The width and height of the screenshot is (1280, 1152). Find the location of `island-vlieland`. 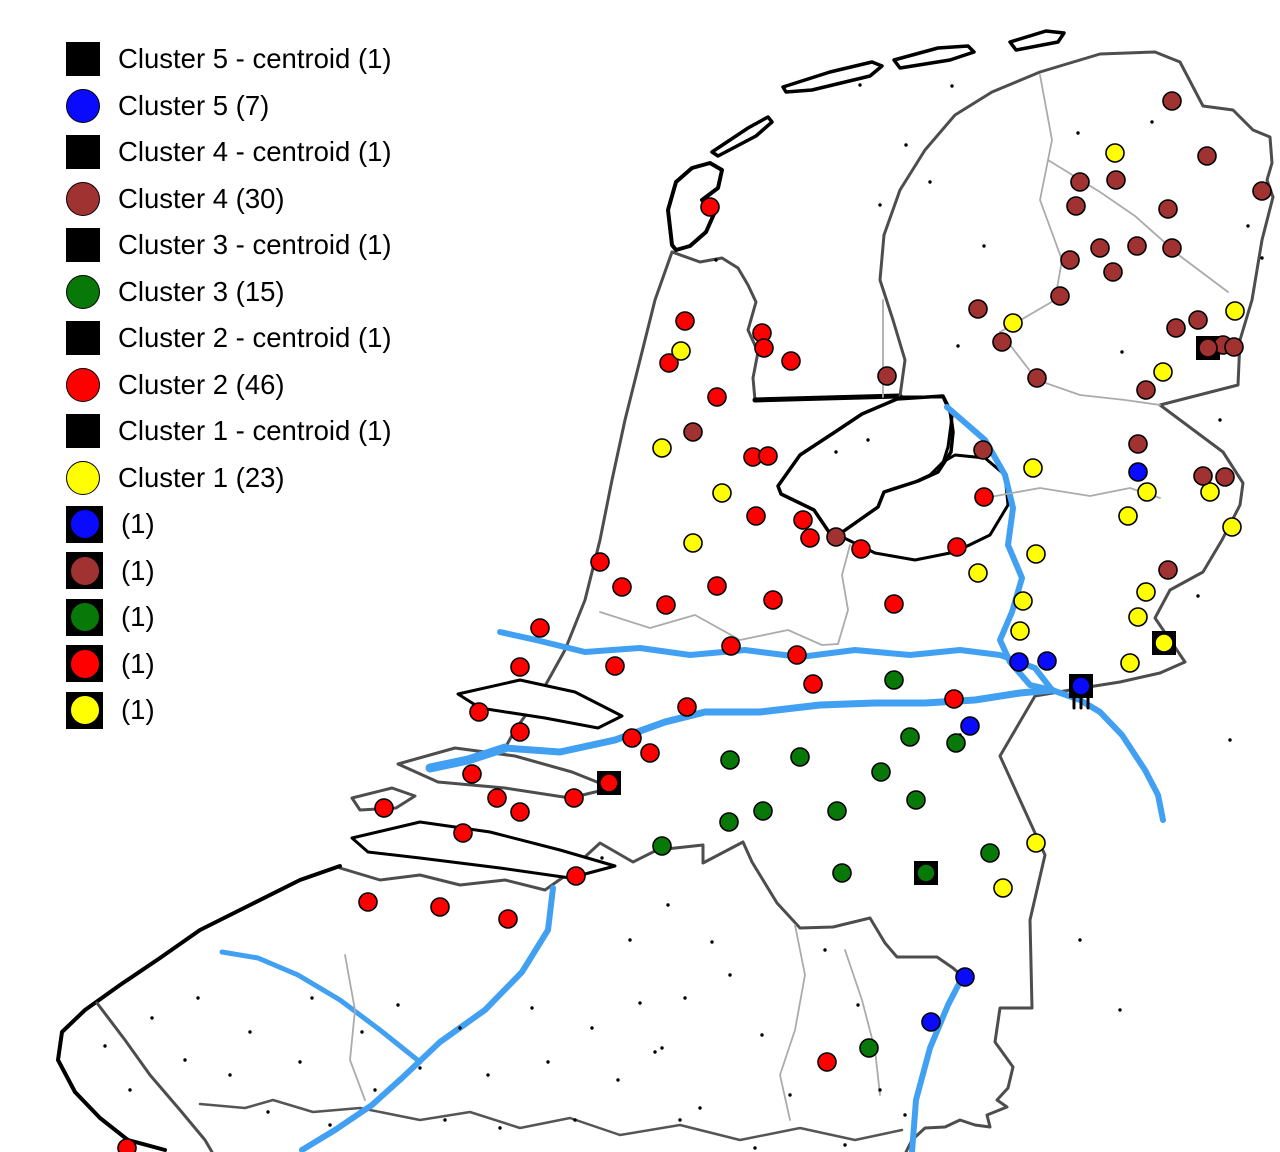

island-vlieland is located at coordinates (742, 136).